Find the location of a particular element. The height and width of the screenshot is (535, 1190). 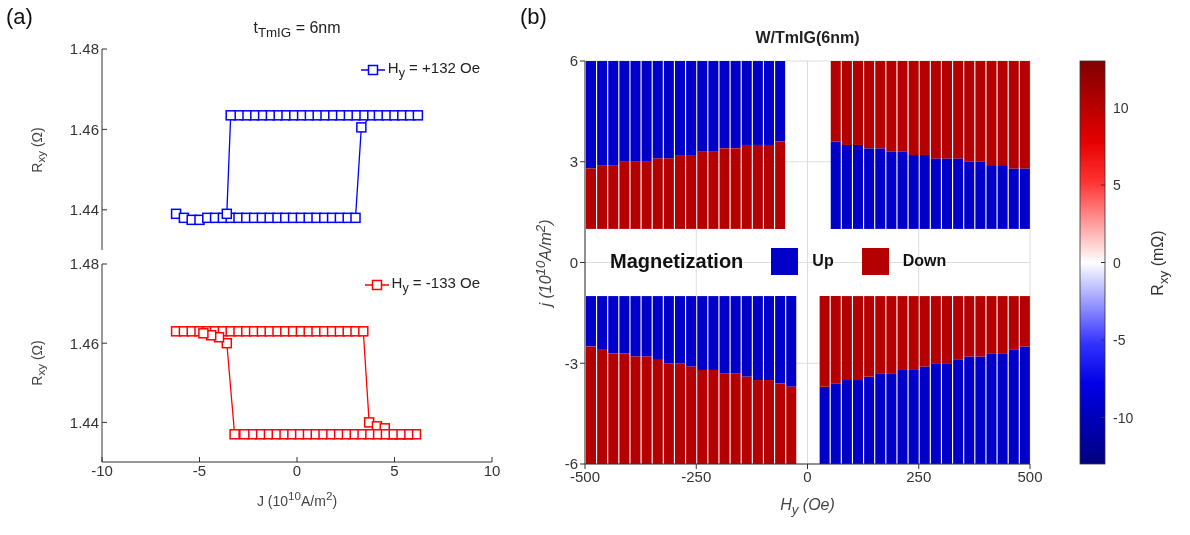

color-bar-label: -5 is located at coordinates (1119, 340).